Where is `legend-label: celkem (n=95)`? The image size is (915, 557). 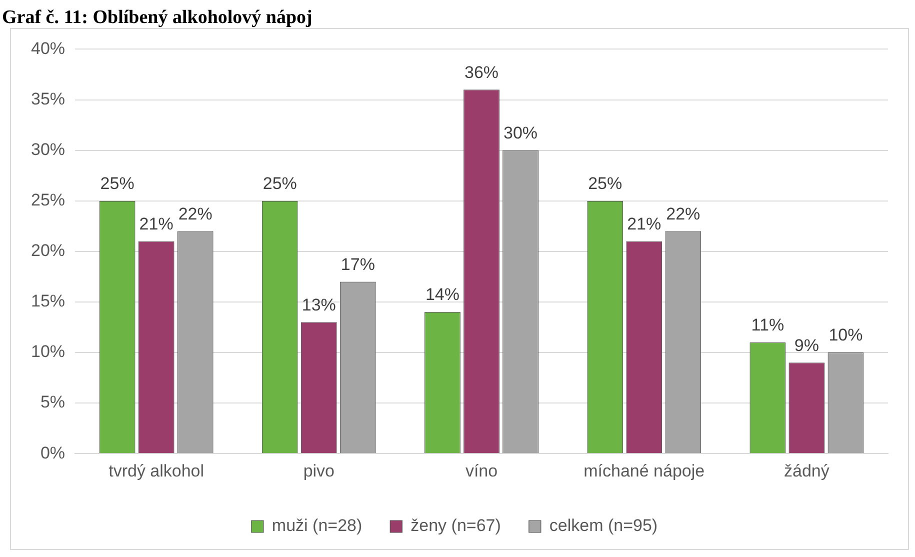
legend-label: celkem (n=95) is located at coordinates (603, 526).